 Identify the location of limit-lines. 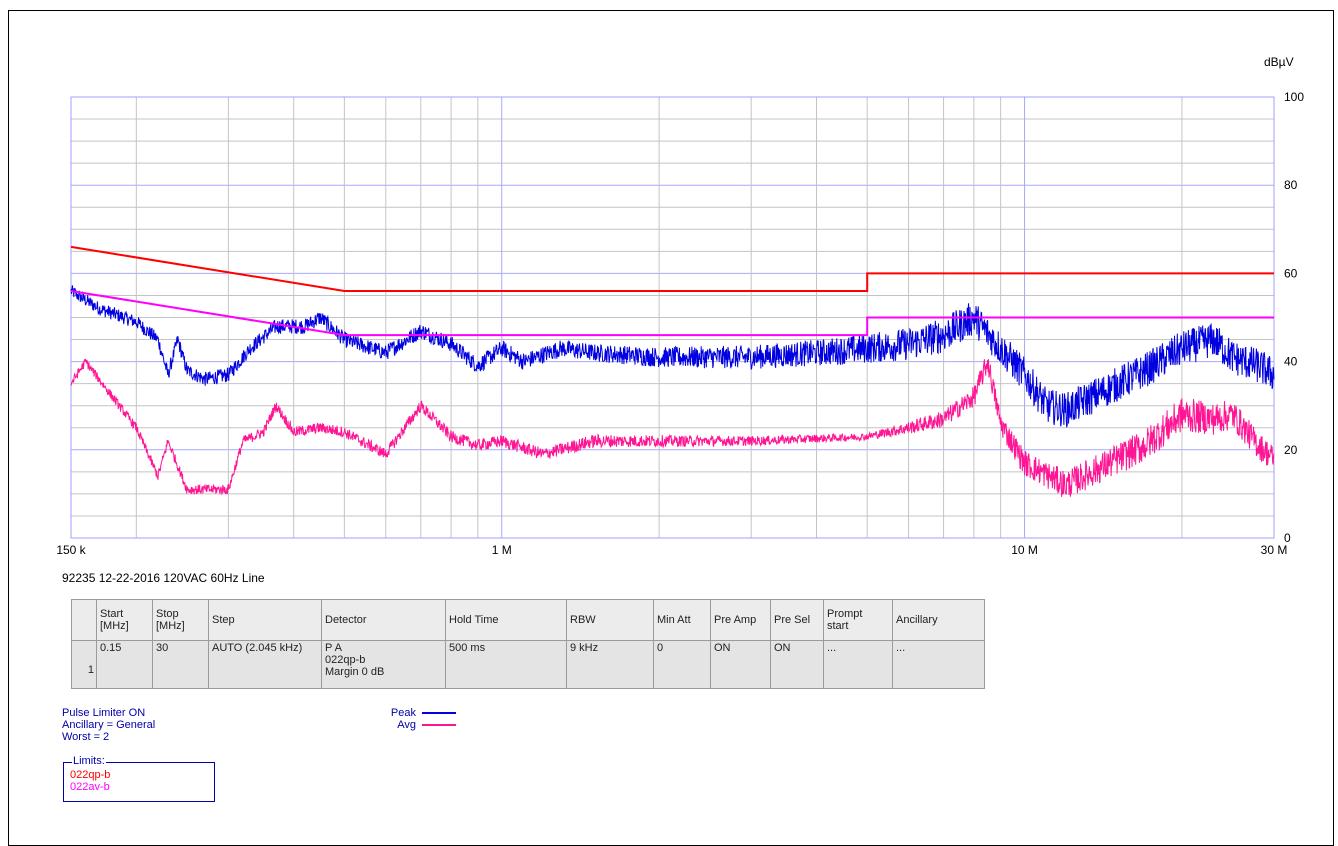
(672, 291).